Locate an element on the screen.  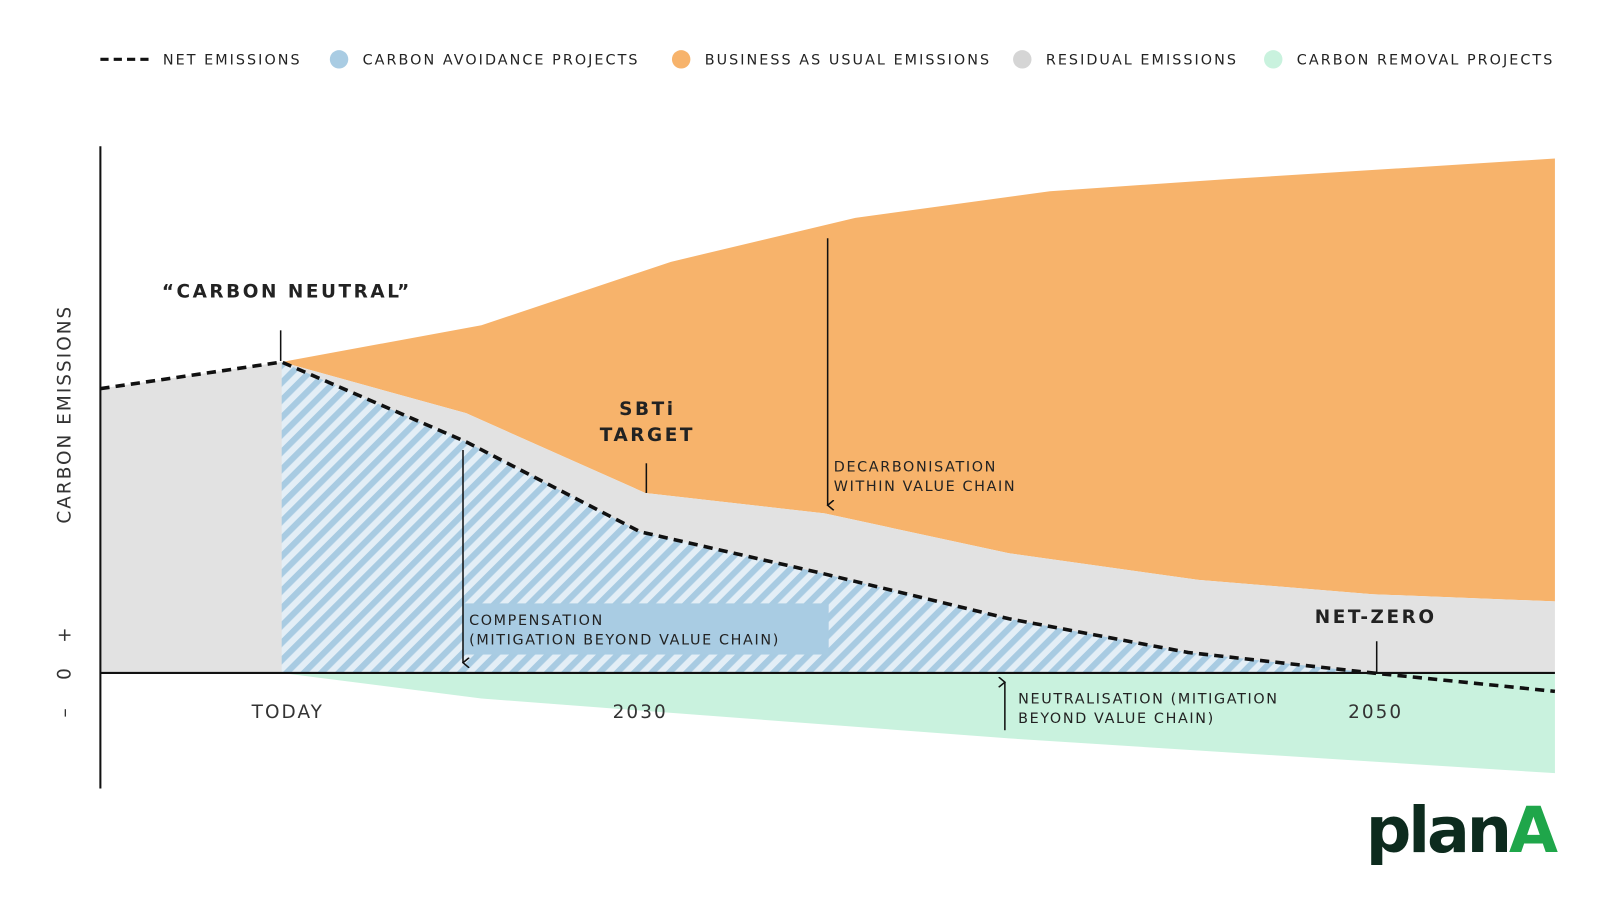
legend-label: BUSINESS AS USUAL EMISSIONS is located at coordinates (848, 60).